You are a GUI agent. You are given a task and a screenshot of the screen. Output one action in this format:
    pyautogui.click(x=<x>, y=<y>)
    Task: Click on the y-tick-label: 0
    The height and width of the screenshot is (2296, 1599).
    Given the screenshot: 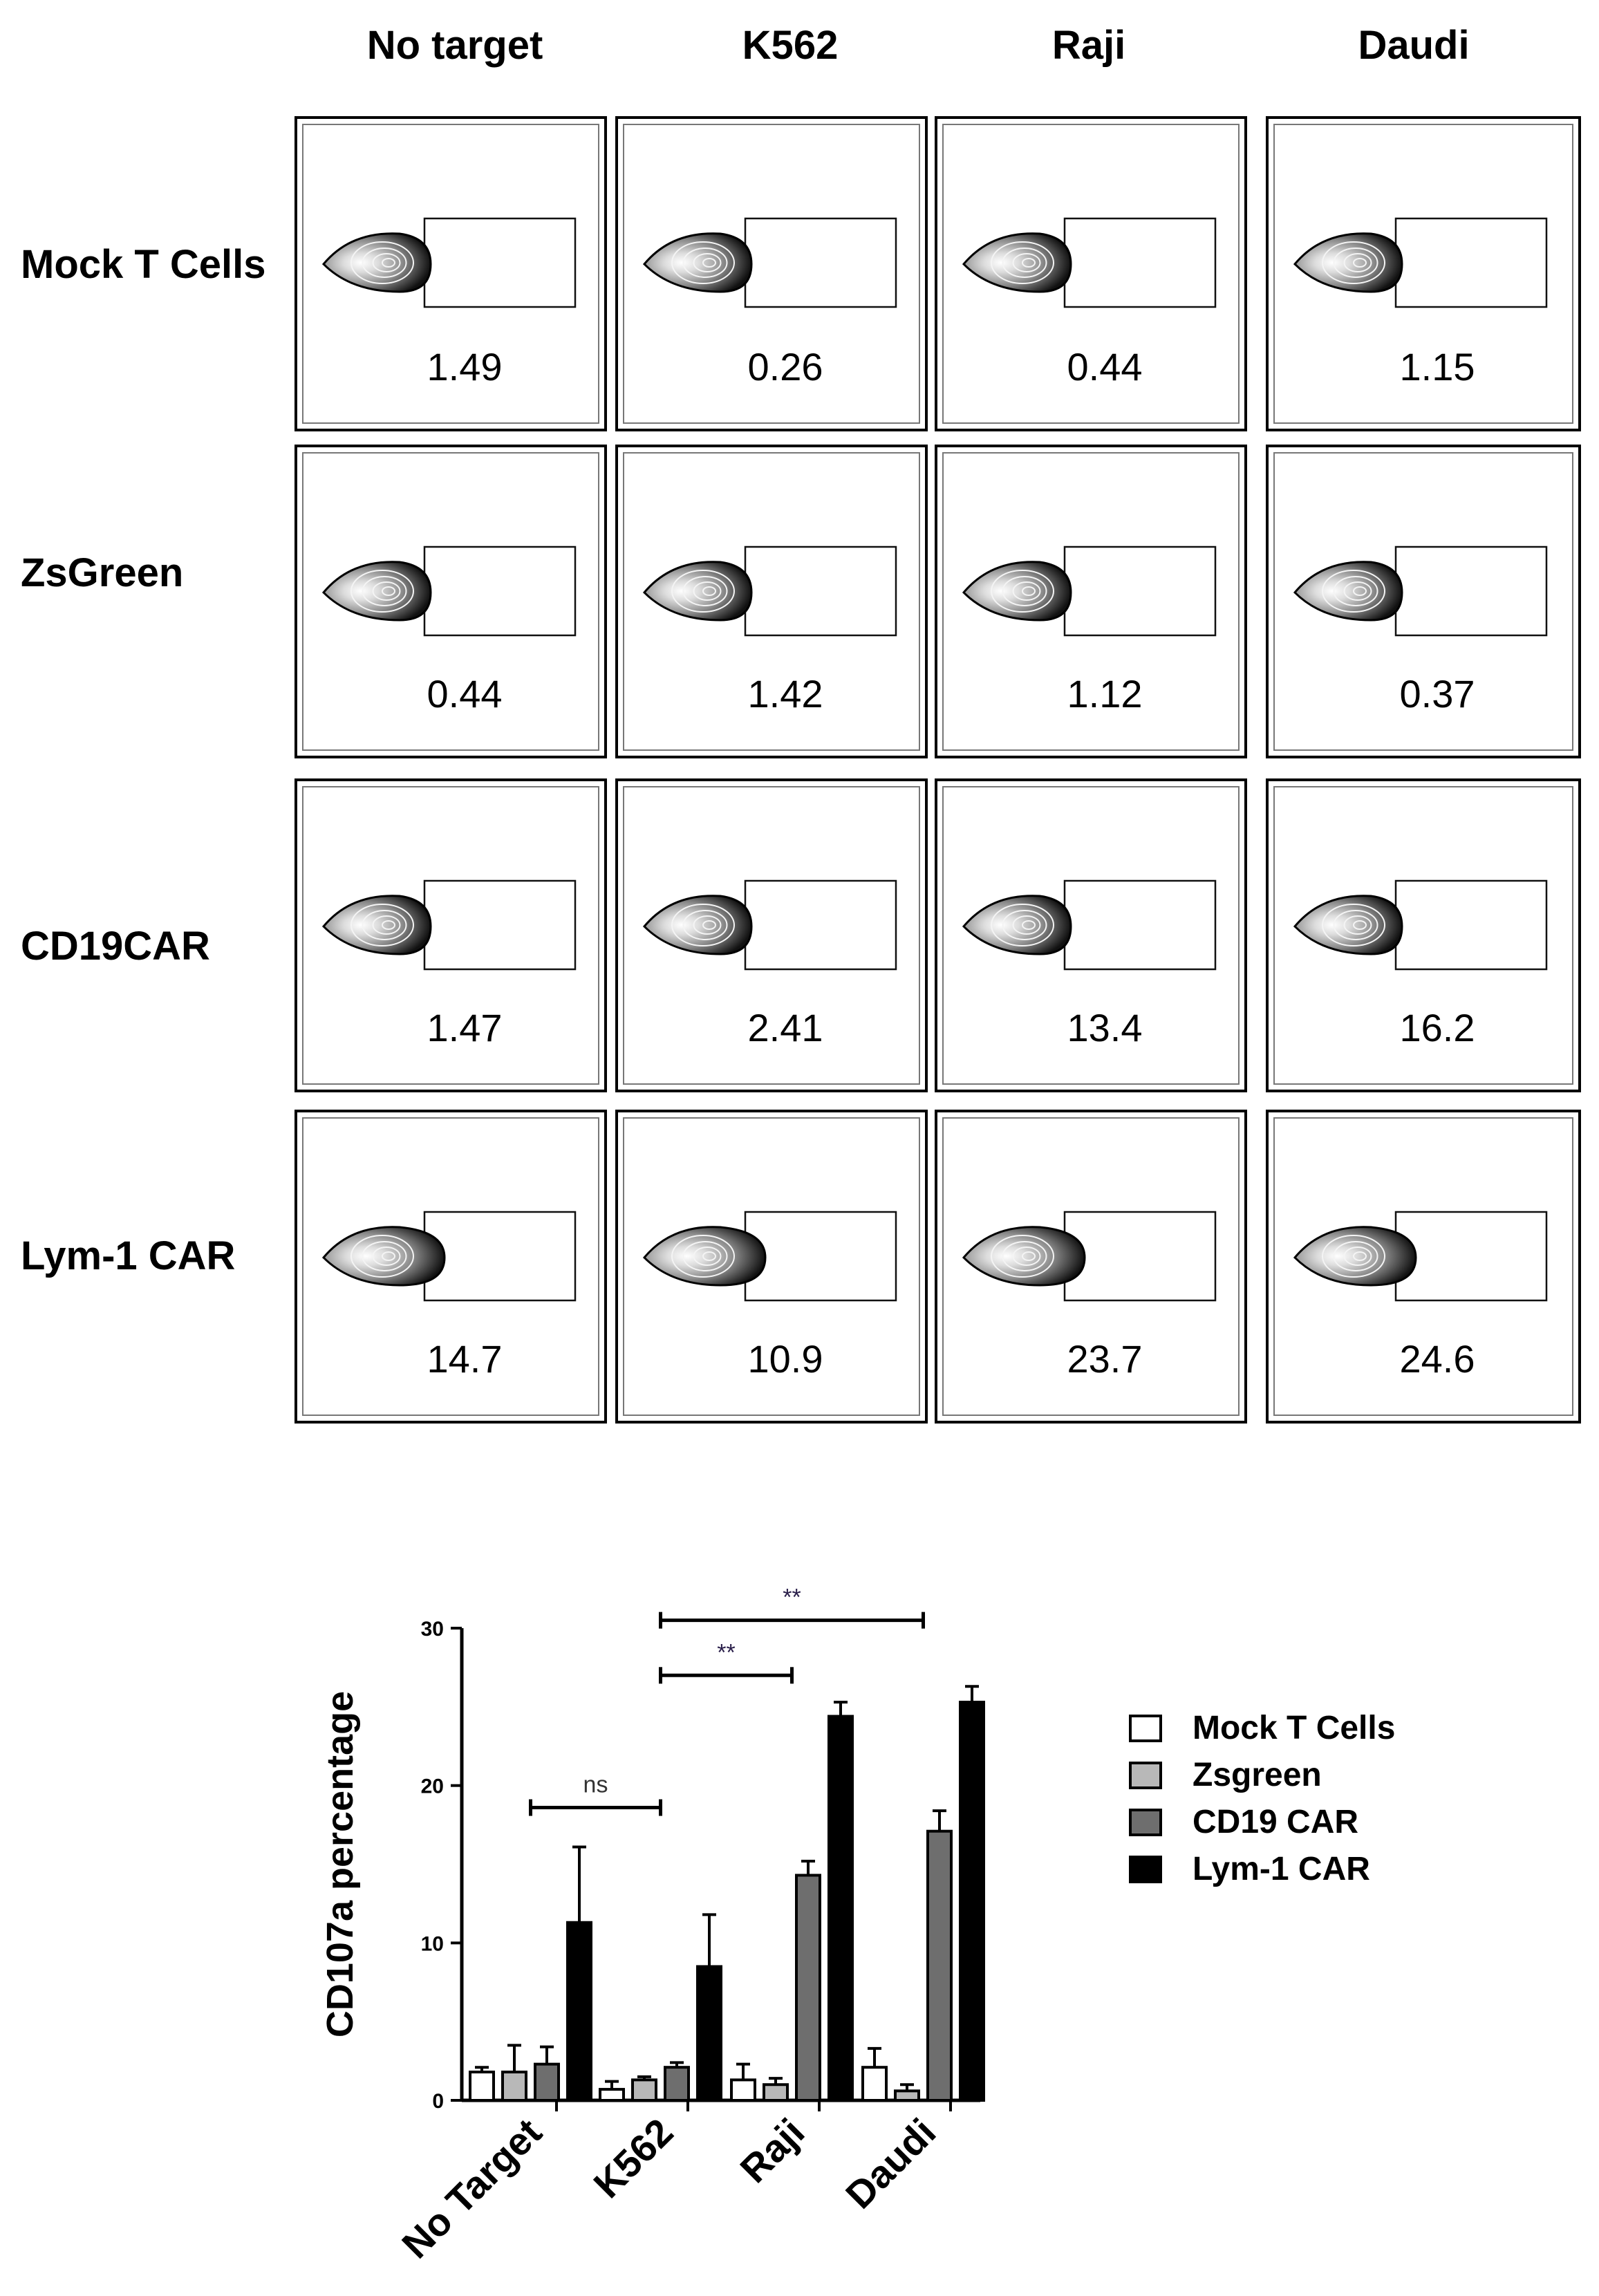 What is the action you would take?
    pyautogui.click(x=438, y=2101)
    